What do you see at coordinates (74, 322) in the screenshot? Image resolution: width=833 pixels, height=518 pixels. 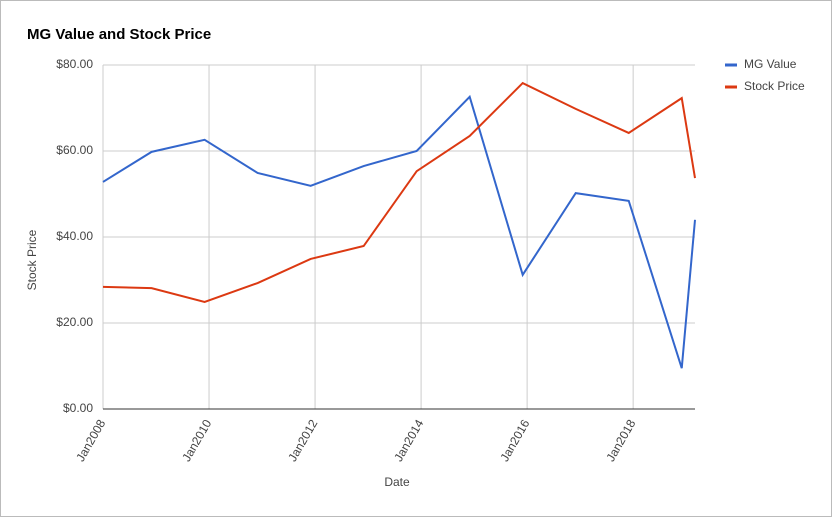 I see `y-tick-label: $20.00` at bounding box center [74, 322].